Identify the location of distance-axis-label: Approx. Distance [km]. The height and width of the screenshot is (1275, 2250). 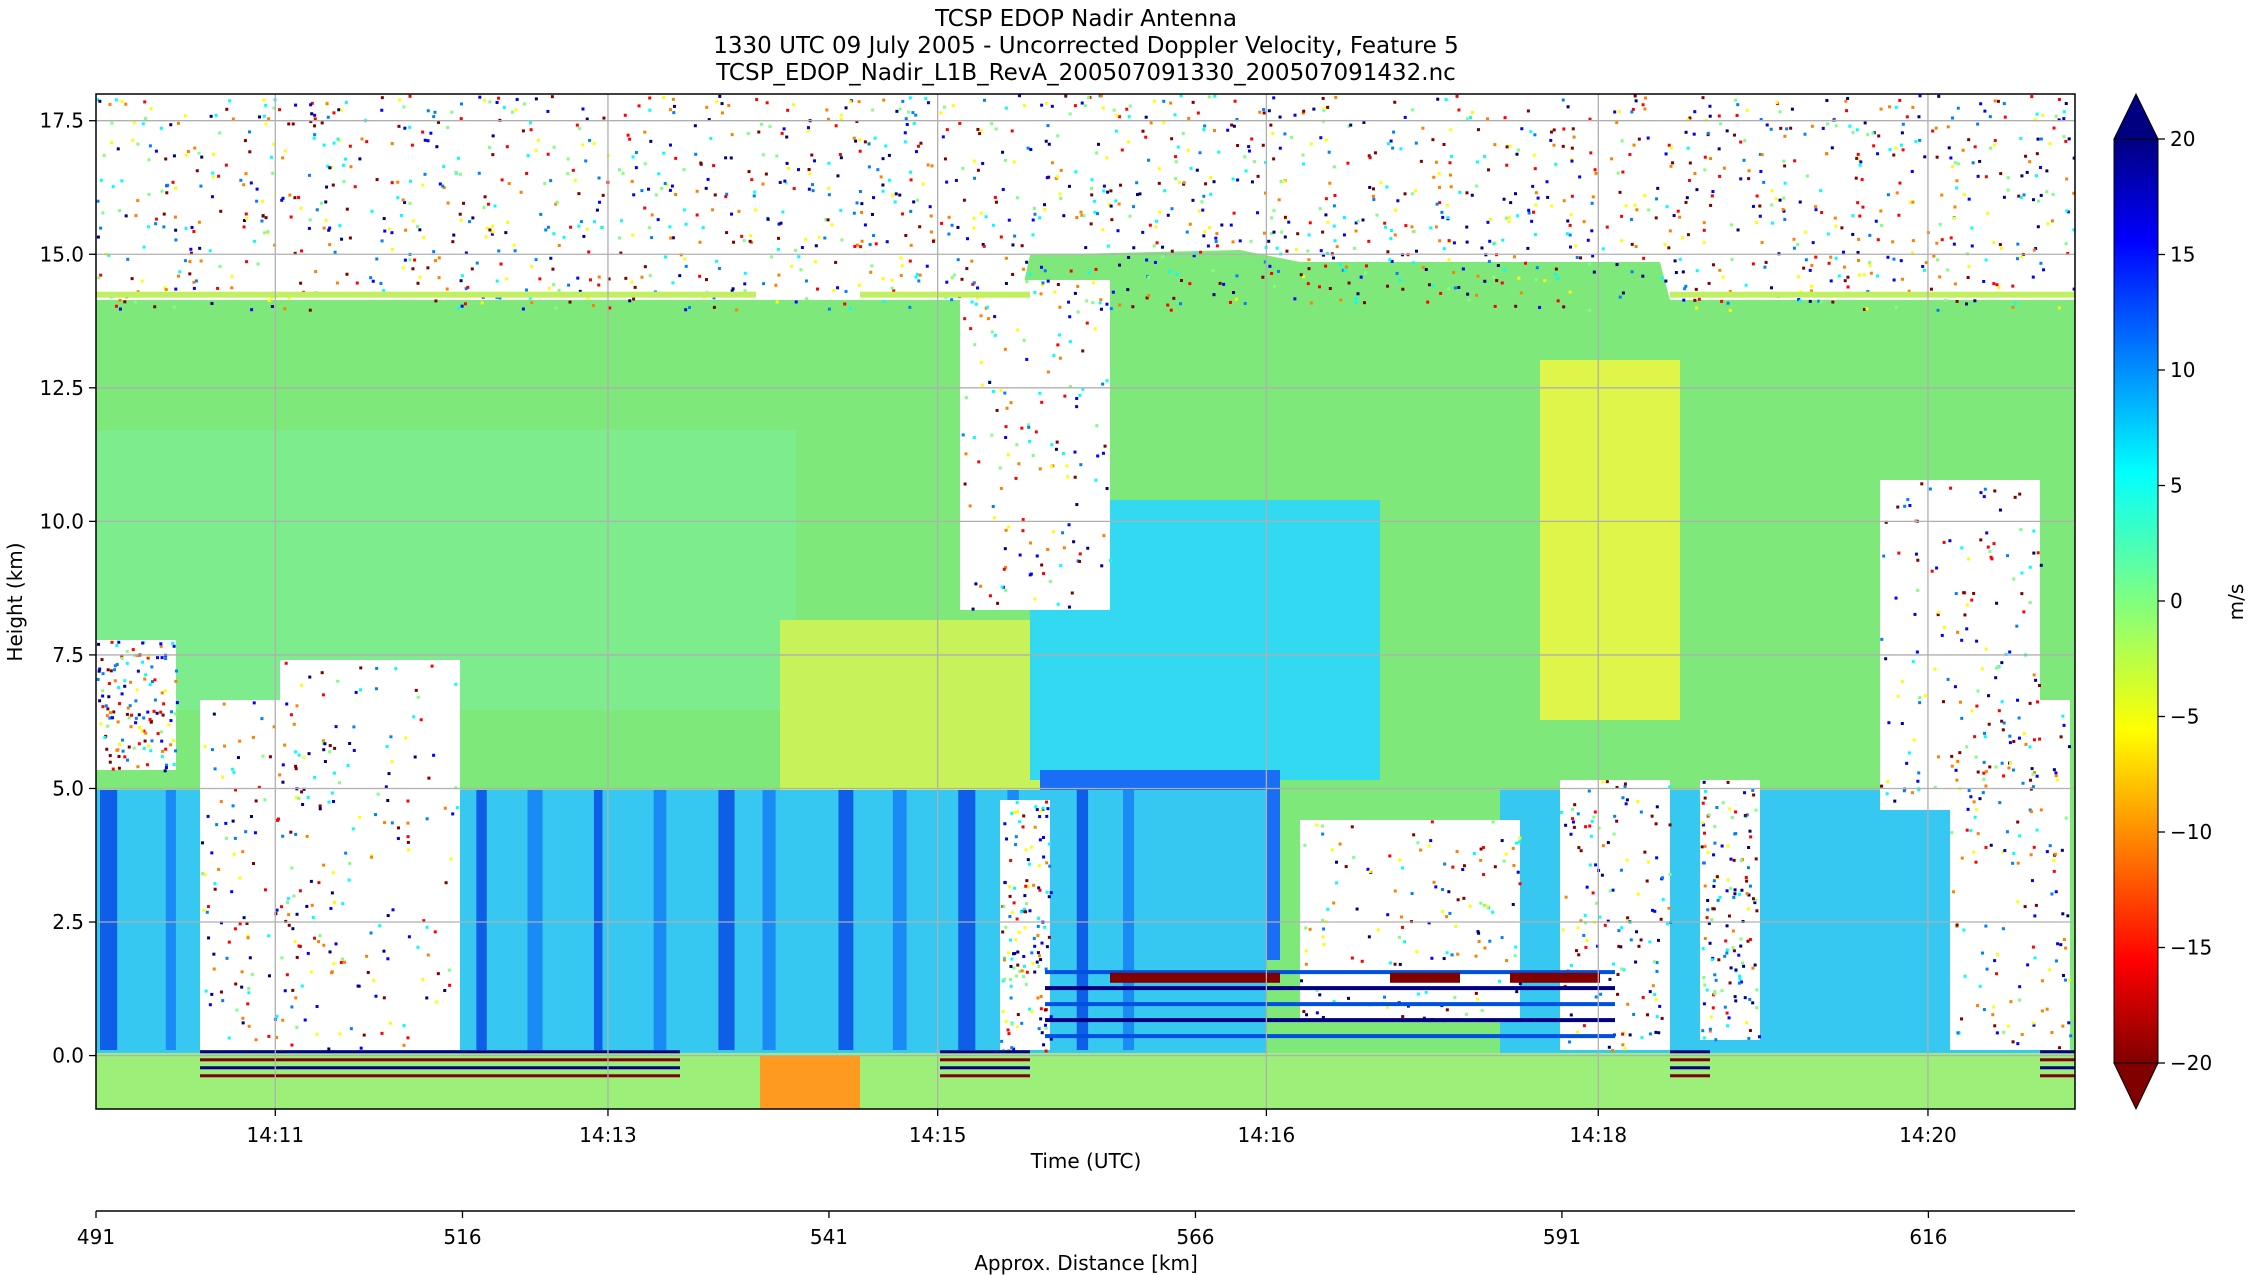
(1086, 1263).